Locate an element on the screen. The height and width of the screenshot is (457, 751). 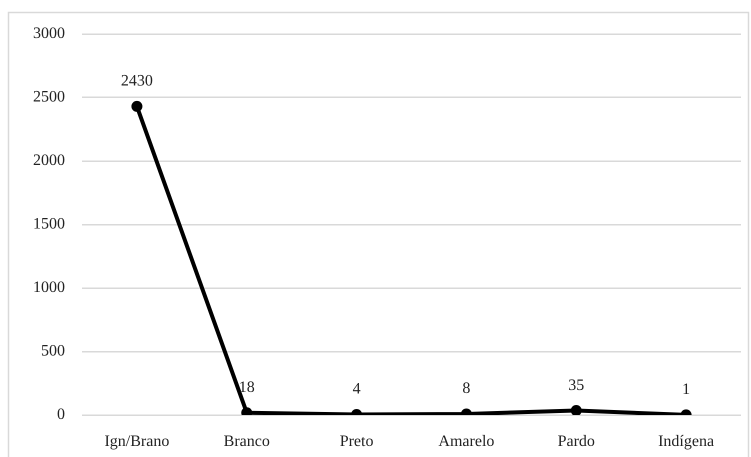
data-label: 35 is located at coordinates (576, 385).